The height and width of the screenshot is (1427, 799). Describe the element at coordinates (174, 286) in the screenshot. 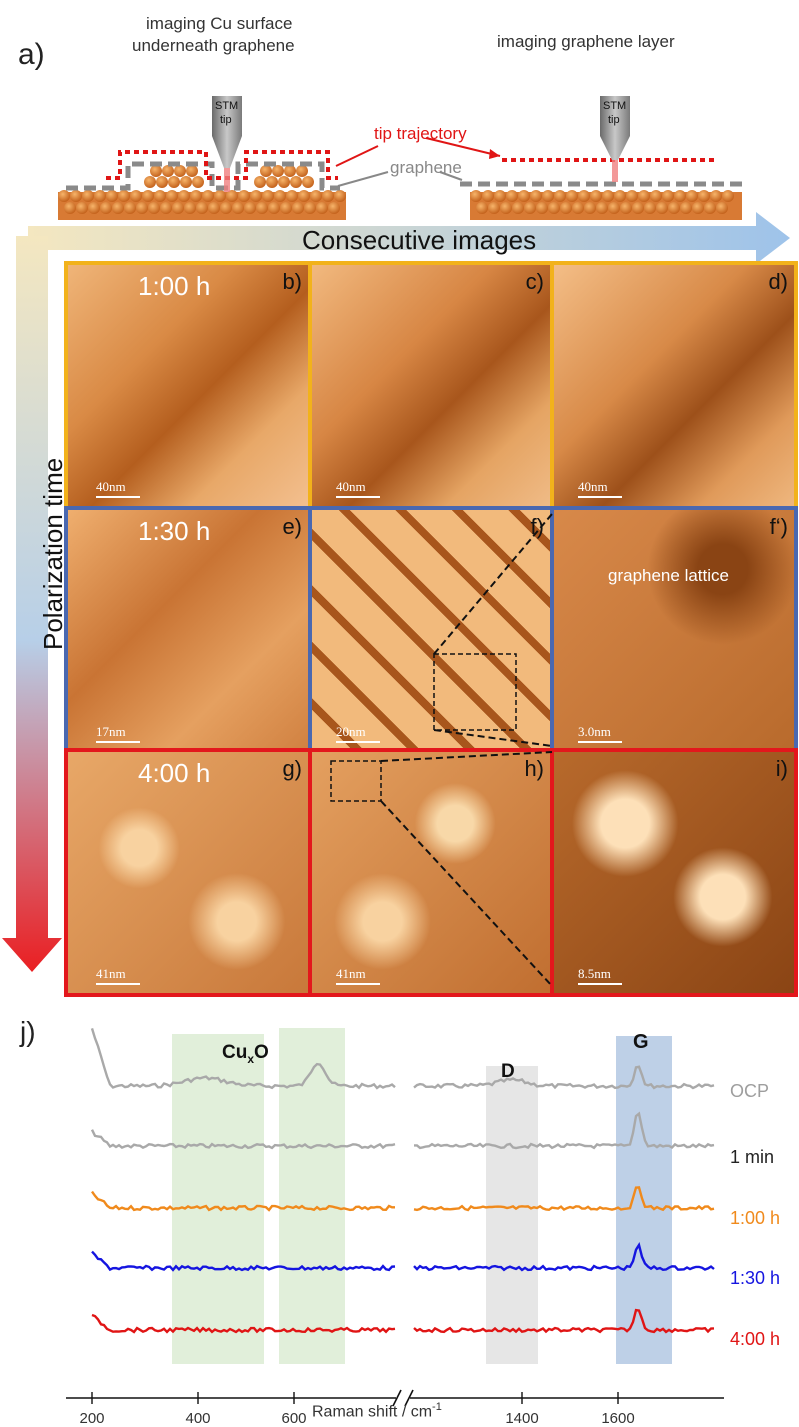

I see `time-label: 1:00 h` at that location.